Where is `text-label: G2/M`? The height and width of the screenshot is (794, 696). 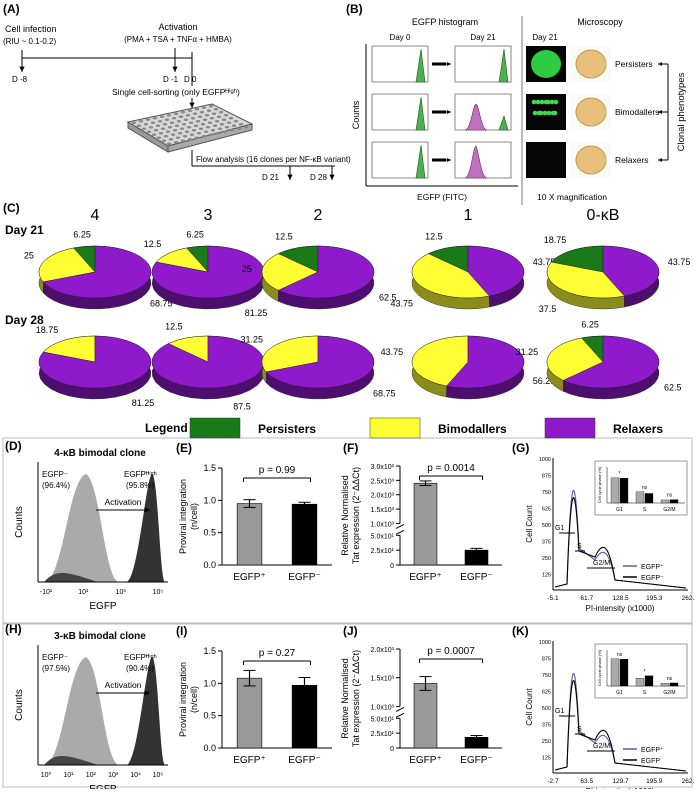
text-label: G2/M is located at coordinates (601, 746).